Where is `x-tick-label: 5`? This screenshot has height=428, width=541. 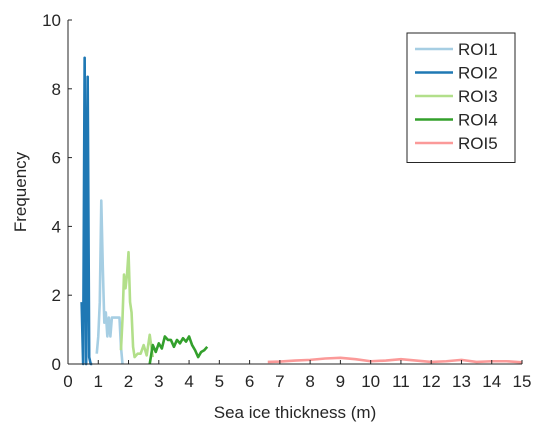
x-tick-label: 5 is located at coordinates (219, 381).